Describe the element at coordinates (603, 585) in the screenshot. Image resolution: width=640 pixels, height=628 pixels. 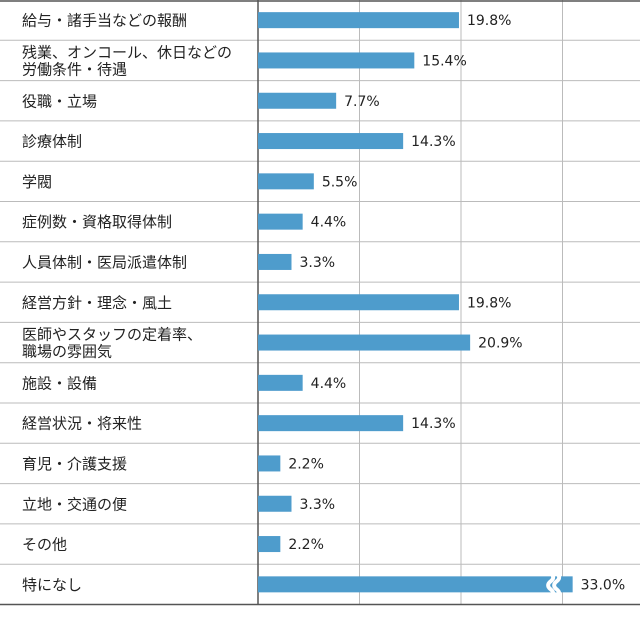
I see `value-label: 33.0%` at that location.